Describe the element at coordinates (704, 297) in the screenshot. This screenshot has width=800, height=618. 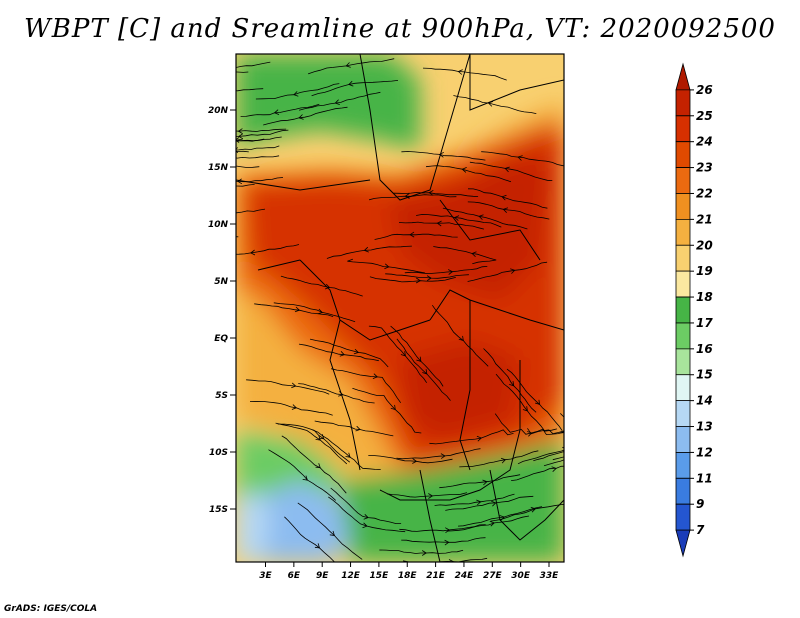
I see `colorbar-label: 18` at that location.